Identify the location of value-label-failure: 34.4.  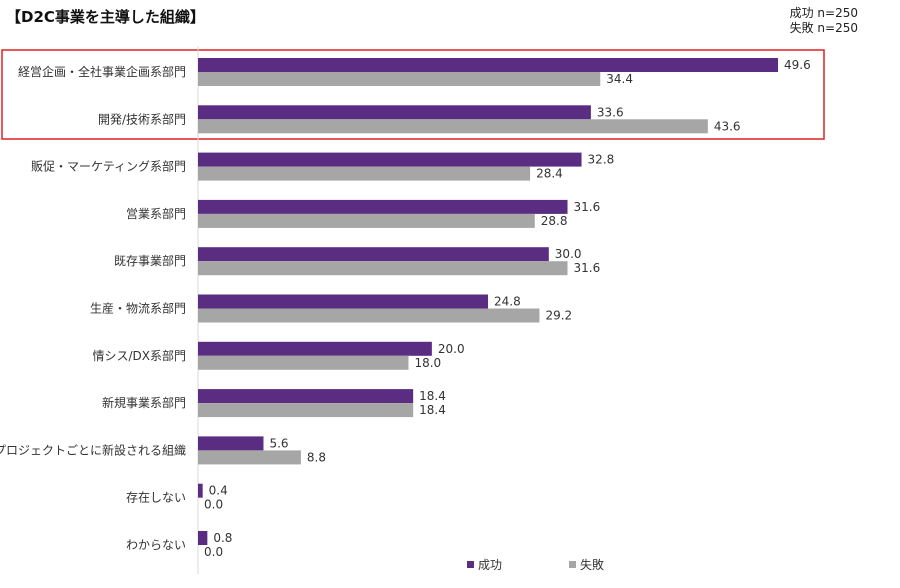
(619, 79).